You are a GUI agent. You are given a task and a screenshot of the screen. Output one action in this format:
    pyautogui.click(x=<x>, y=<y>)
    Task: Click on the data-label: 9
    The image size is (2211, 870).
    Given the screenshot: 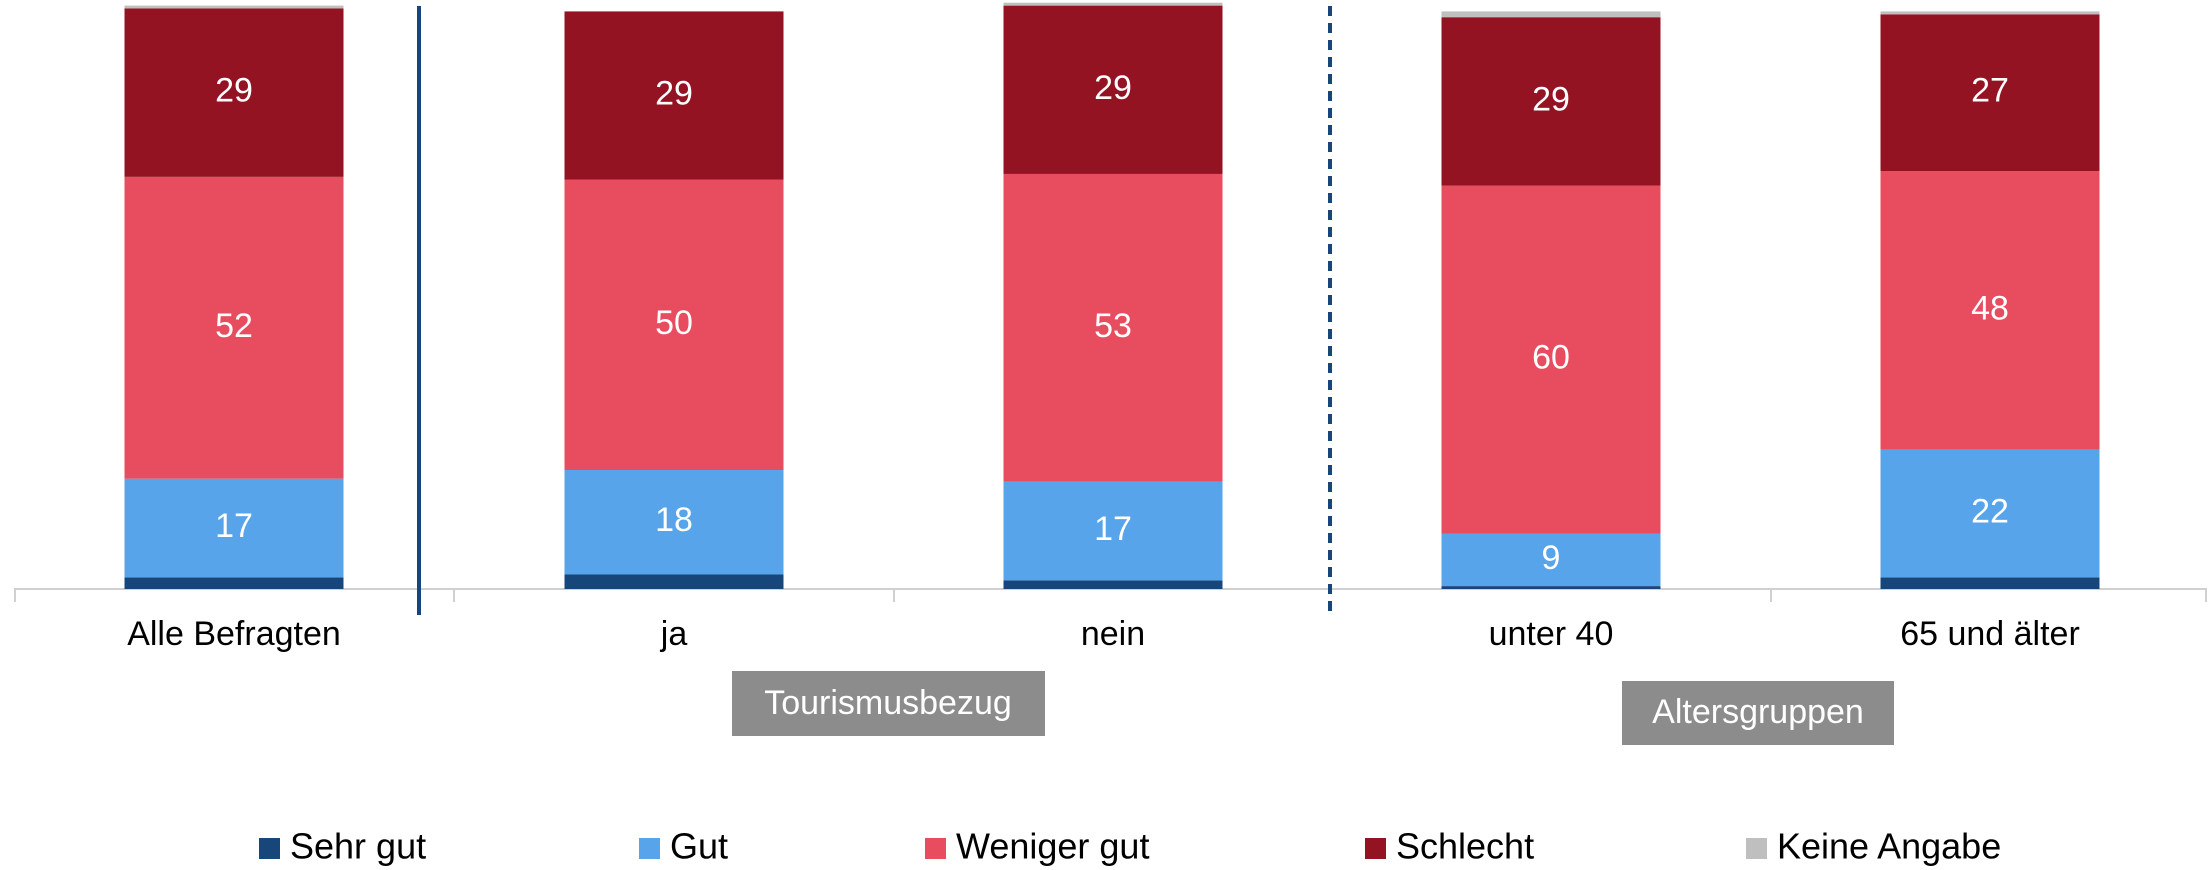 What is the action you would take?
    pyautogui.click(x=1551, y=558)
    